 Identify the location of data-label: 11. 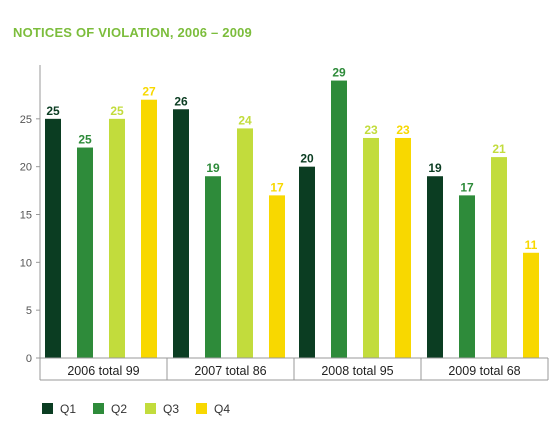
(531, 245).